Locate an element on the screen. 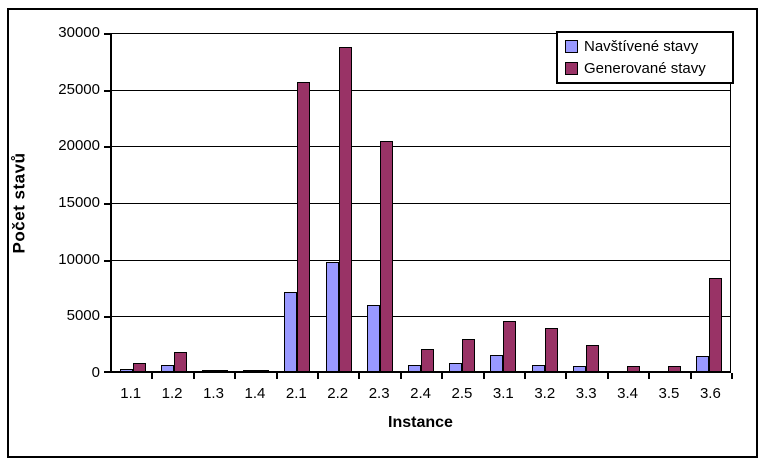 The height and width of the screenshot is (466, 767). bar-generated-3.2 is located at coordinates (551, 349).